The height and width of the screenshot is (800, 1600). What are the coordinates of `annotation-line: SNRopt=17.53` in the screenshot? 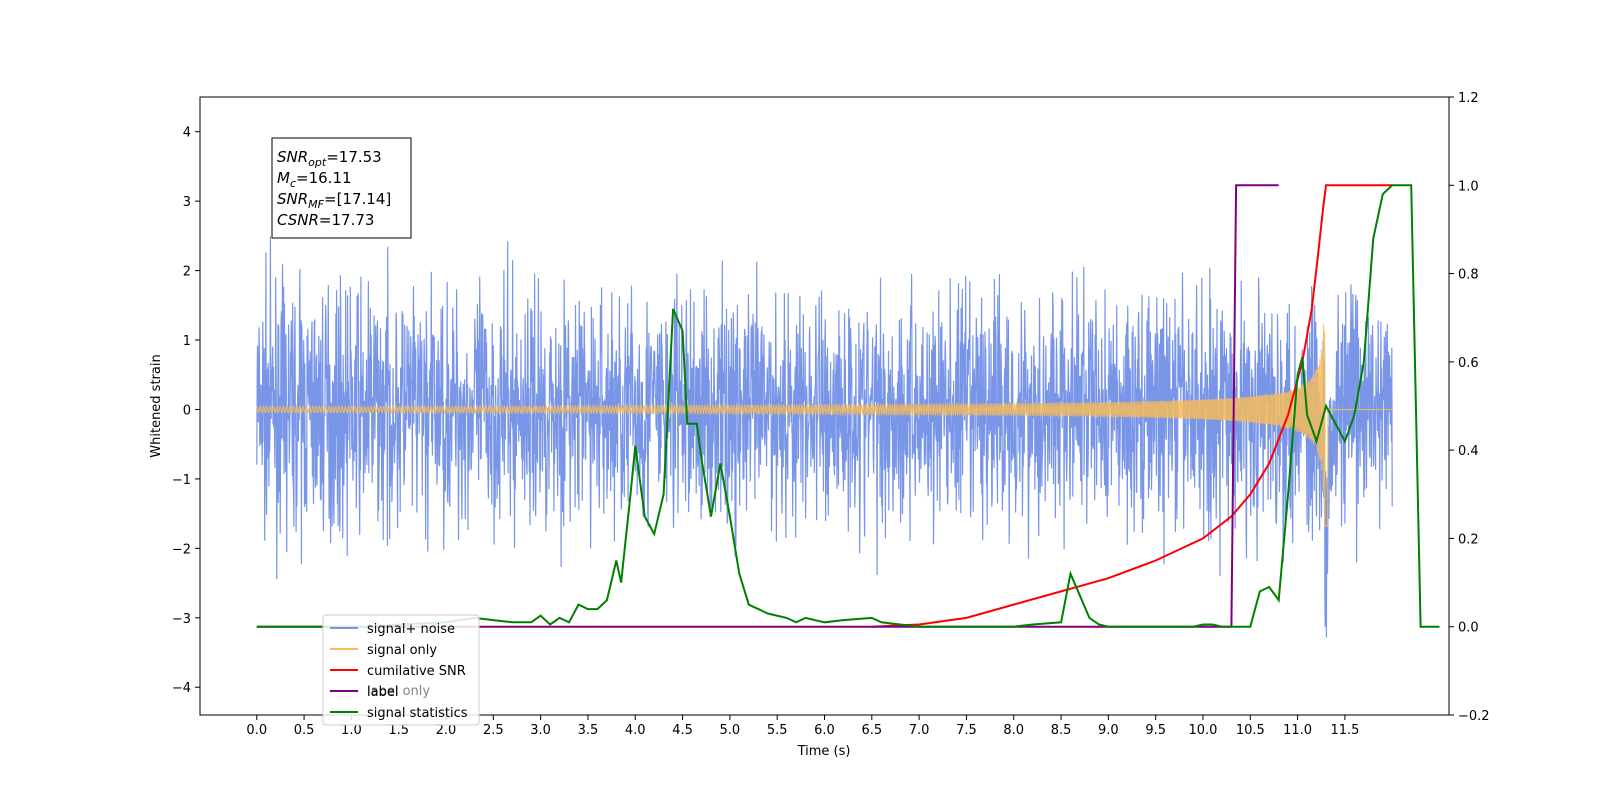 It's located at (329, 158).